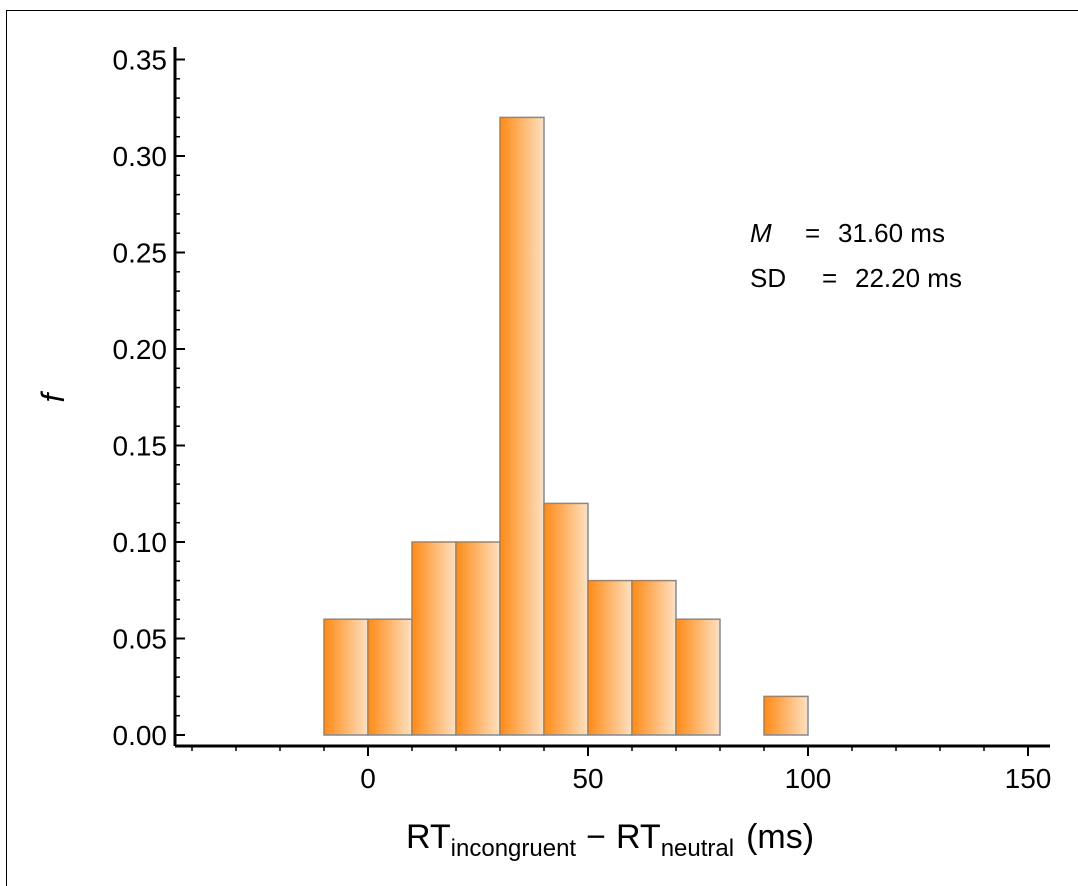 This screenshot has height=886, width=1078. I want to click on x-tick-label: 150, so click(1028, 778).